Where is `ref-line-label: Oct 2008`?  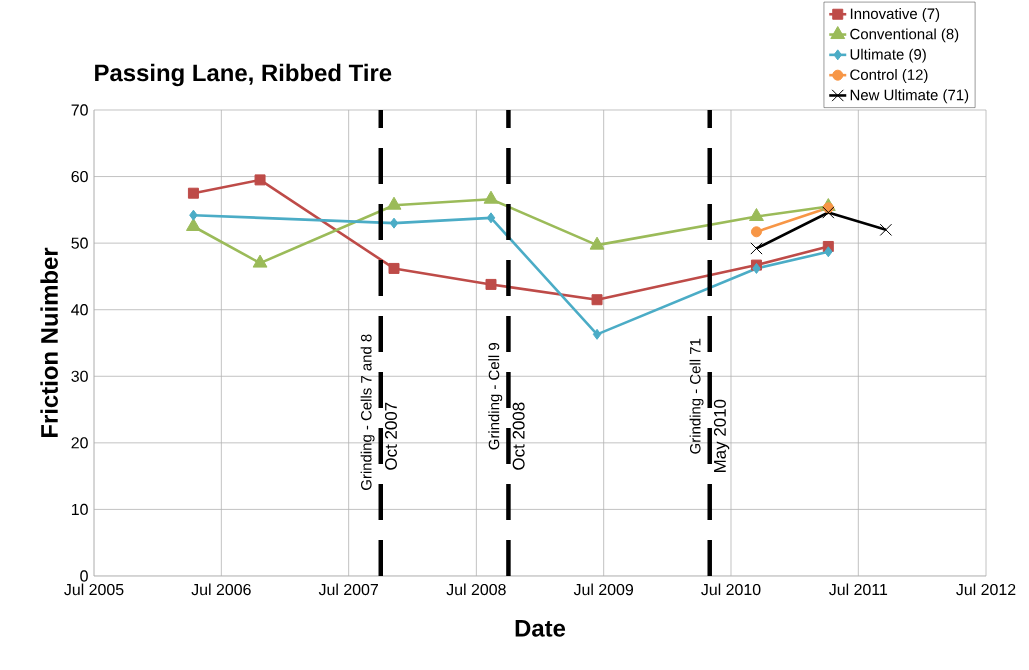 ref-line-label: Oct 2008 is located at coordinates (518, 436).